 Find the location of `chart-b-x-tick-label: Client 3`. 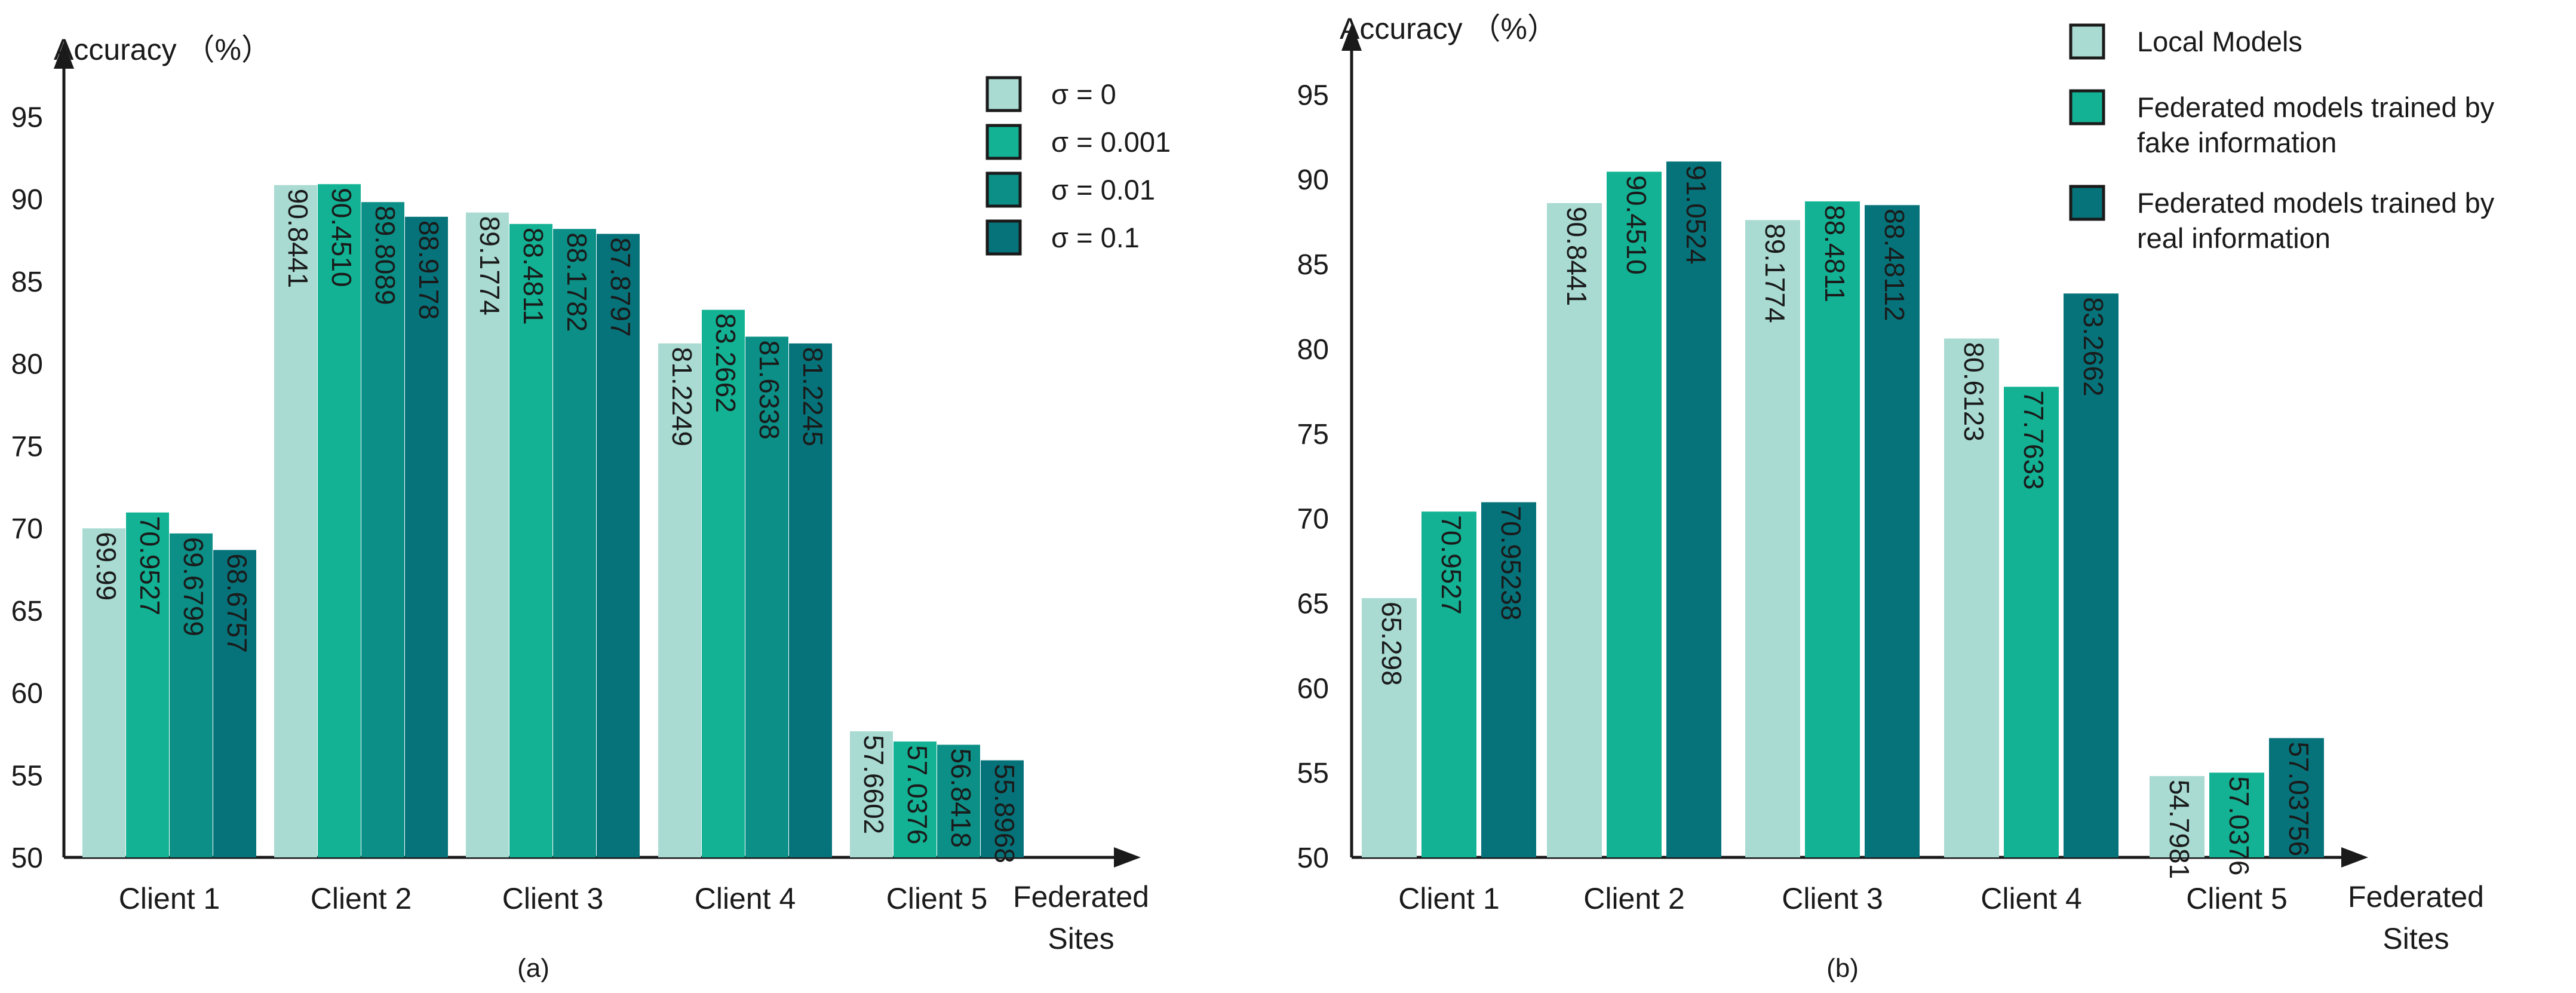

chart-b-x-tick-label: Client 3 is located at coordinates (1832, 899).